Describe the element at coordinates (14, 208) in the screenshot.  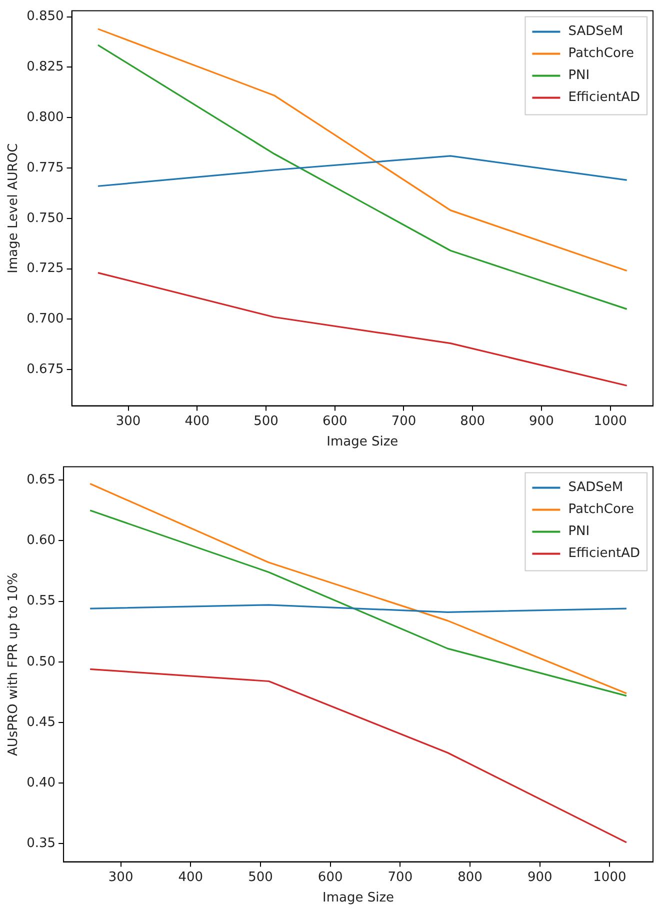
I see `y-axis-title: Image Level AUROC` at that location.